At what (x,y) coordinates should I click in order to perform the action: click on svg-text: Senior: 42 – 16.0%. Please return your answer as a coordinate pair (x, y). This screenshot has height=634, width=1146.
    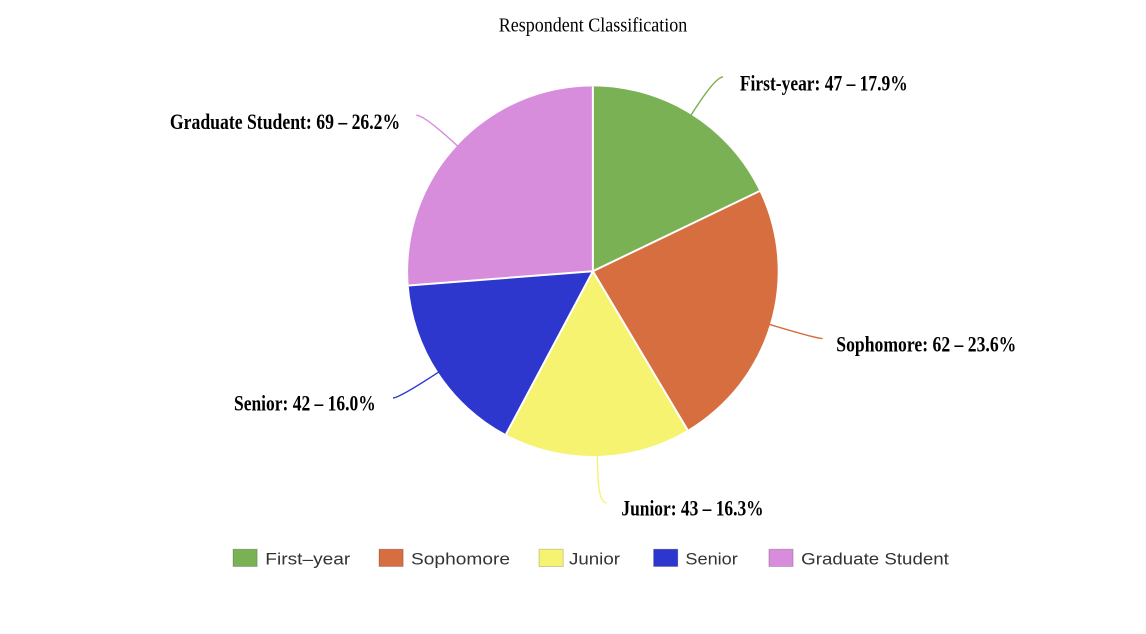
    Looking at the image, I should click on (305, 403).